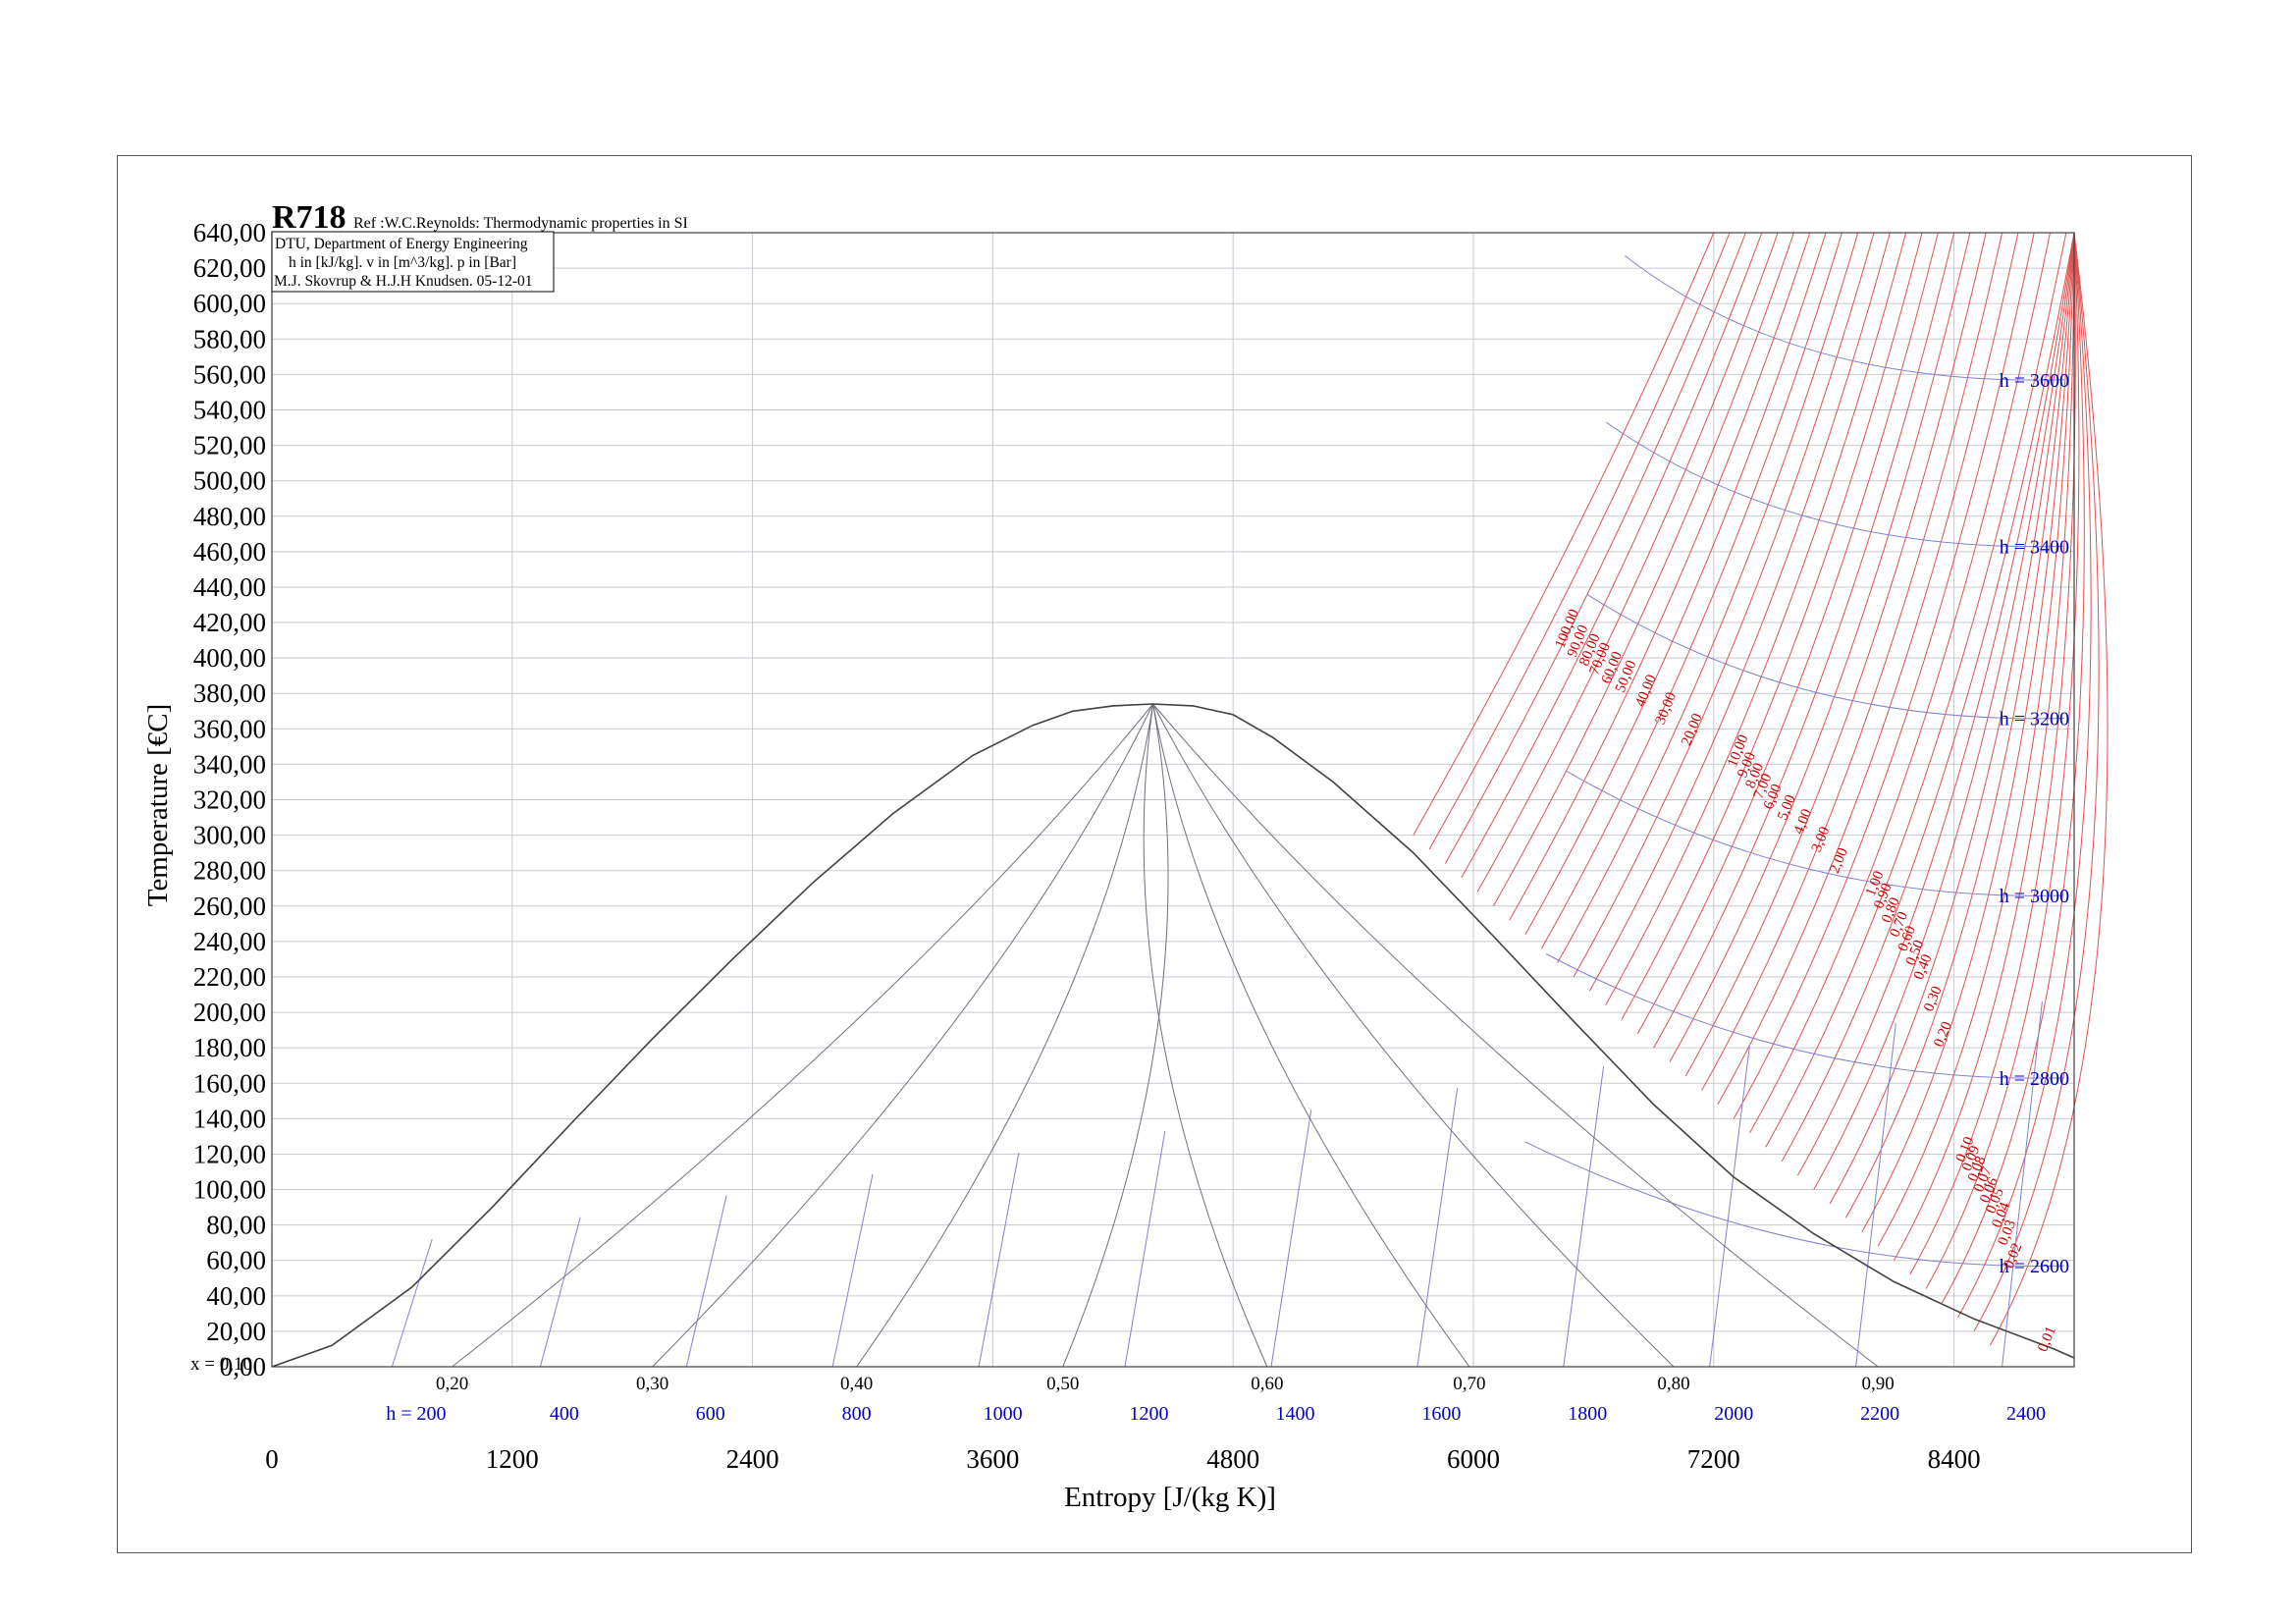 The height and width of the screenshot is (1623, 2296). Describe the element at coordinates (452, 1384) in the screenshot. I see `quality-label: 0,20` at that location.